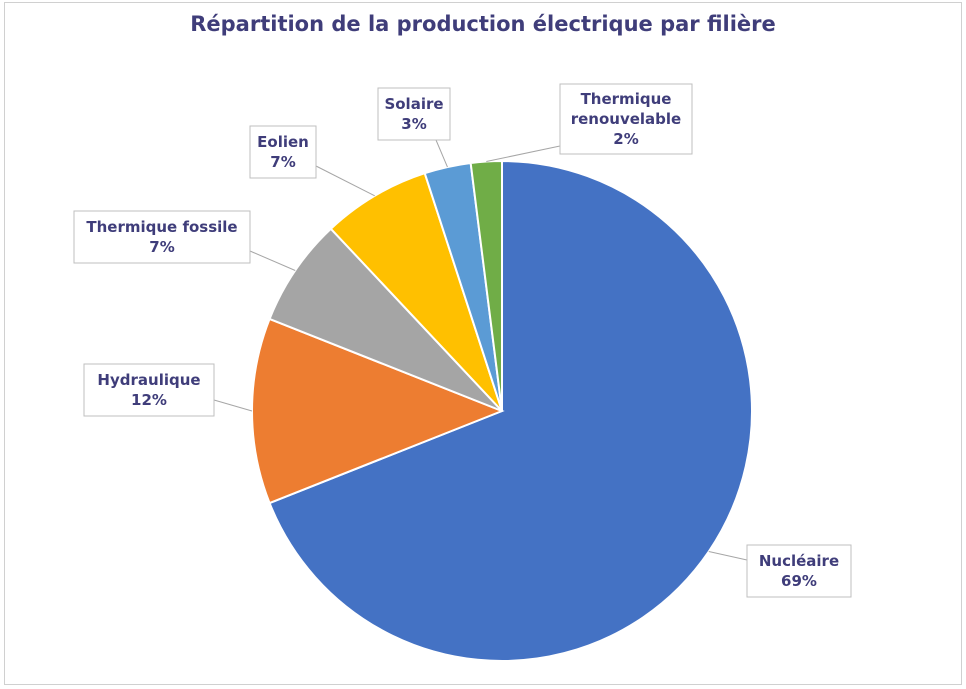  I want to click on data-label-solaire: Solaire 3%, so click(414, 114).